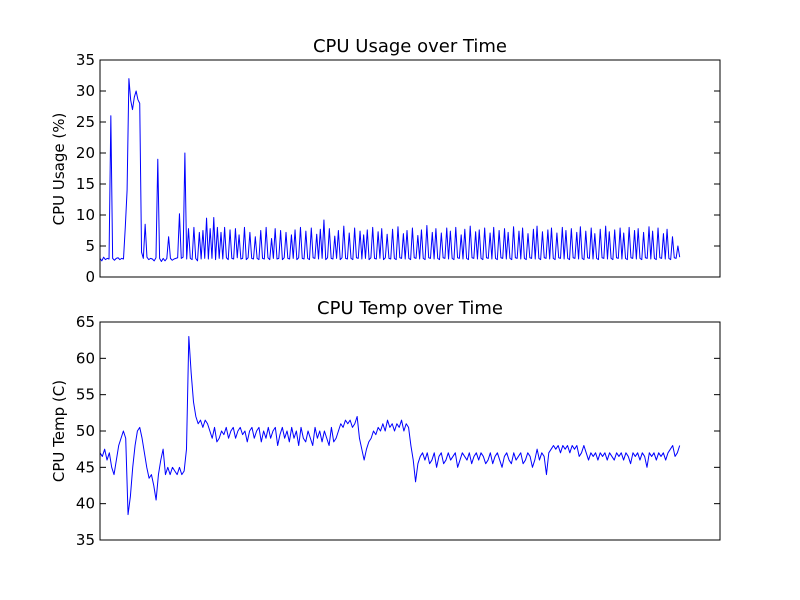  Describe the element at coordinates (59, 431) in the screenshot. I see `cpu-temp-y-axis-label: CPU Temp (C)` at that location.